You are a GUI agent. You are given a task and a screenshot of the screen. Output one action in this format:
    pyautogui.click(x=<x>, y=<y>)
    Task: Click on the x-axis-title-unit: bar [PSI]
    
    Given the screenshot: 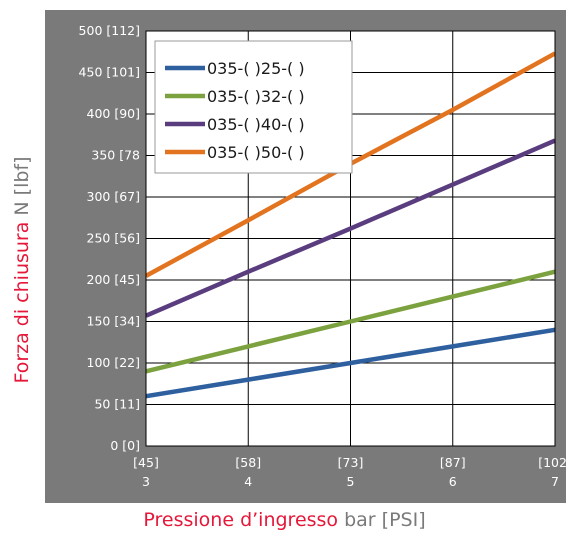 What is the action you would take?
    pyautogui.click(x=382, y=520)
    